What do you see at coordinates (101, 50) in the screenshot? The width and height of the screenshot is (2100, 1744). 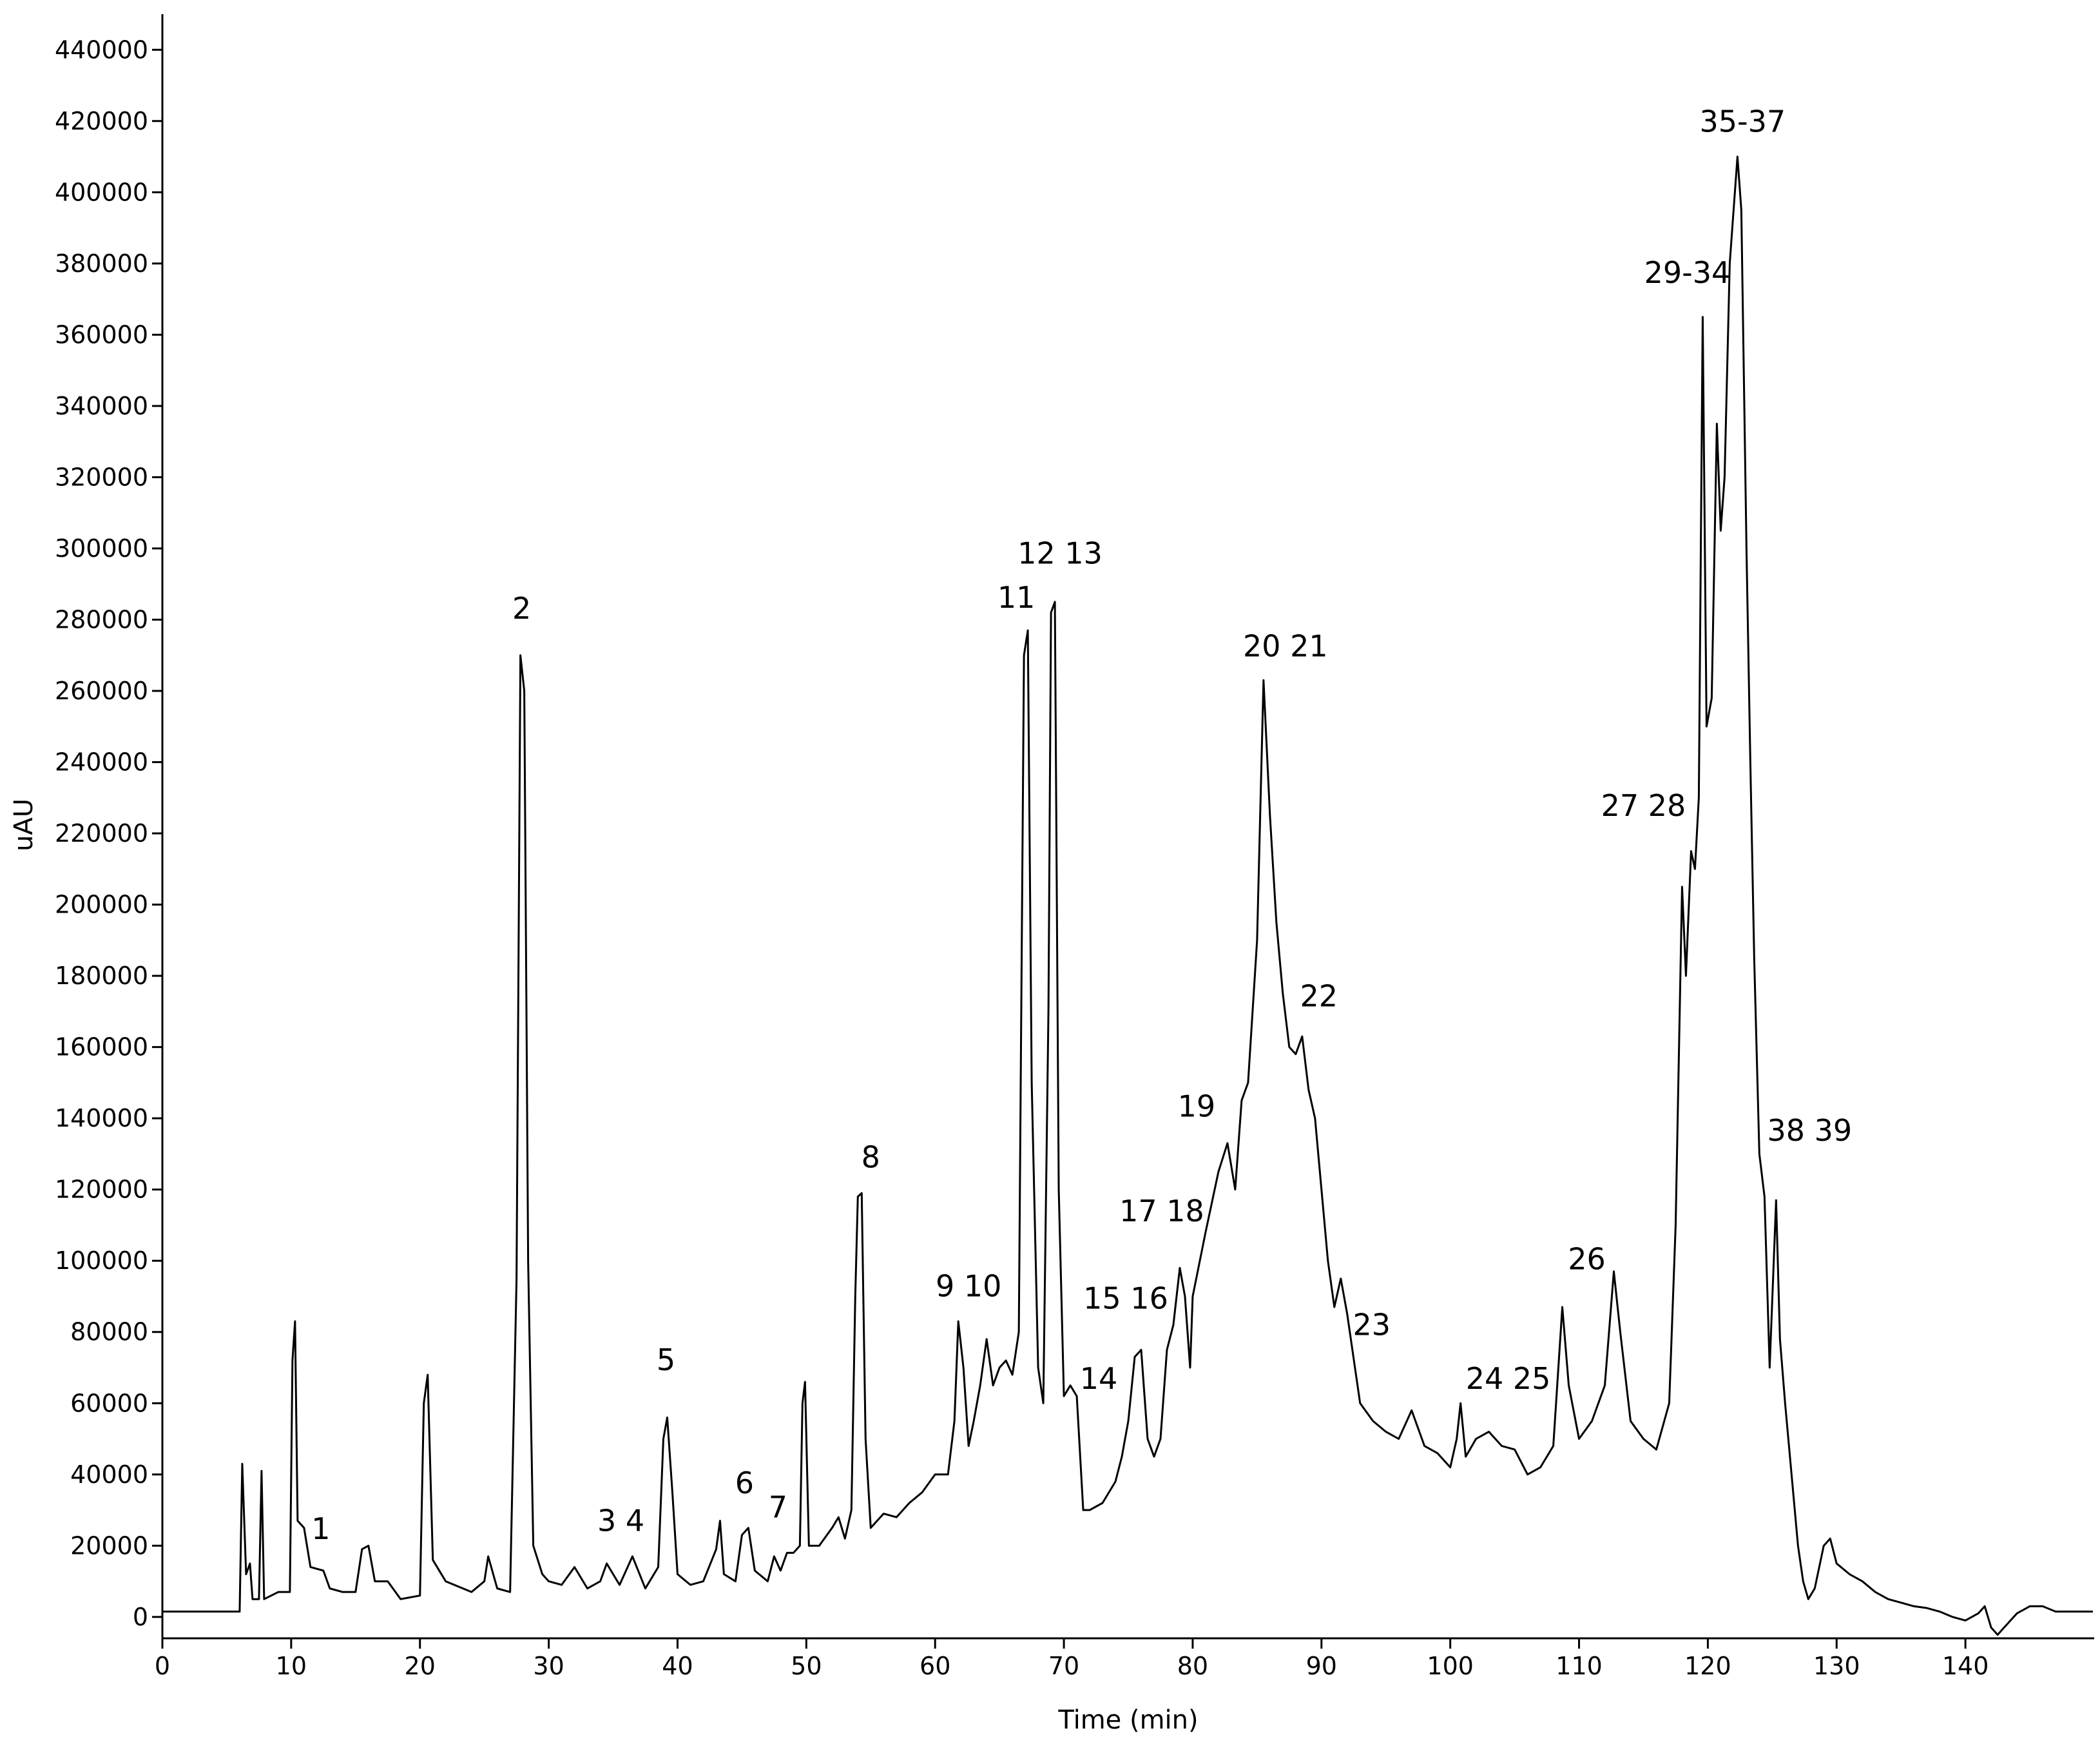 I see `y-tick-label: 440000` at bounding box center [101, 50].